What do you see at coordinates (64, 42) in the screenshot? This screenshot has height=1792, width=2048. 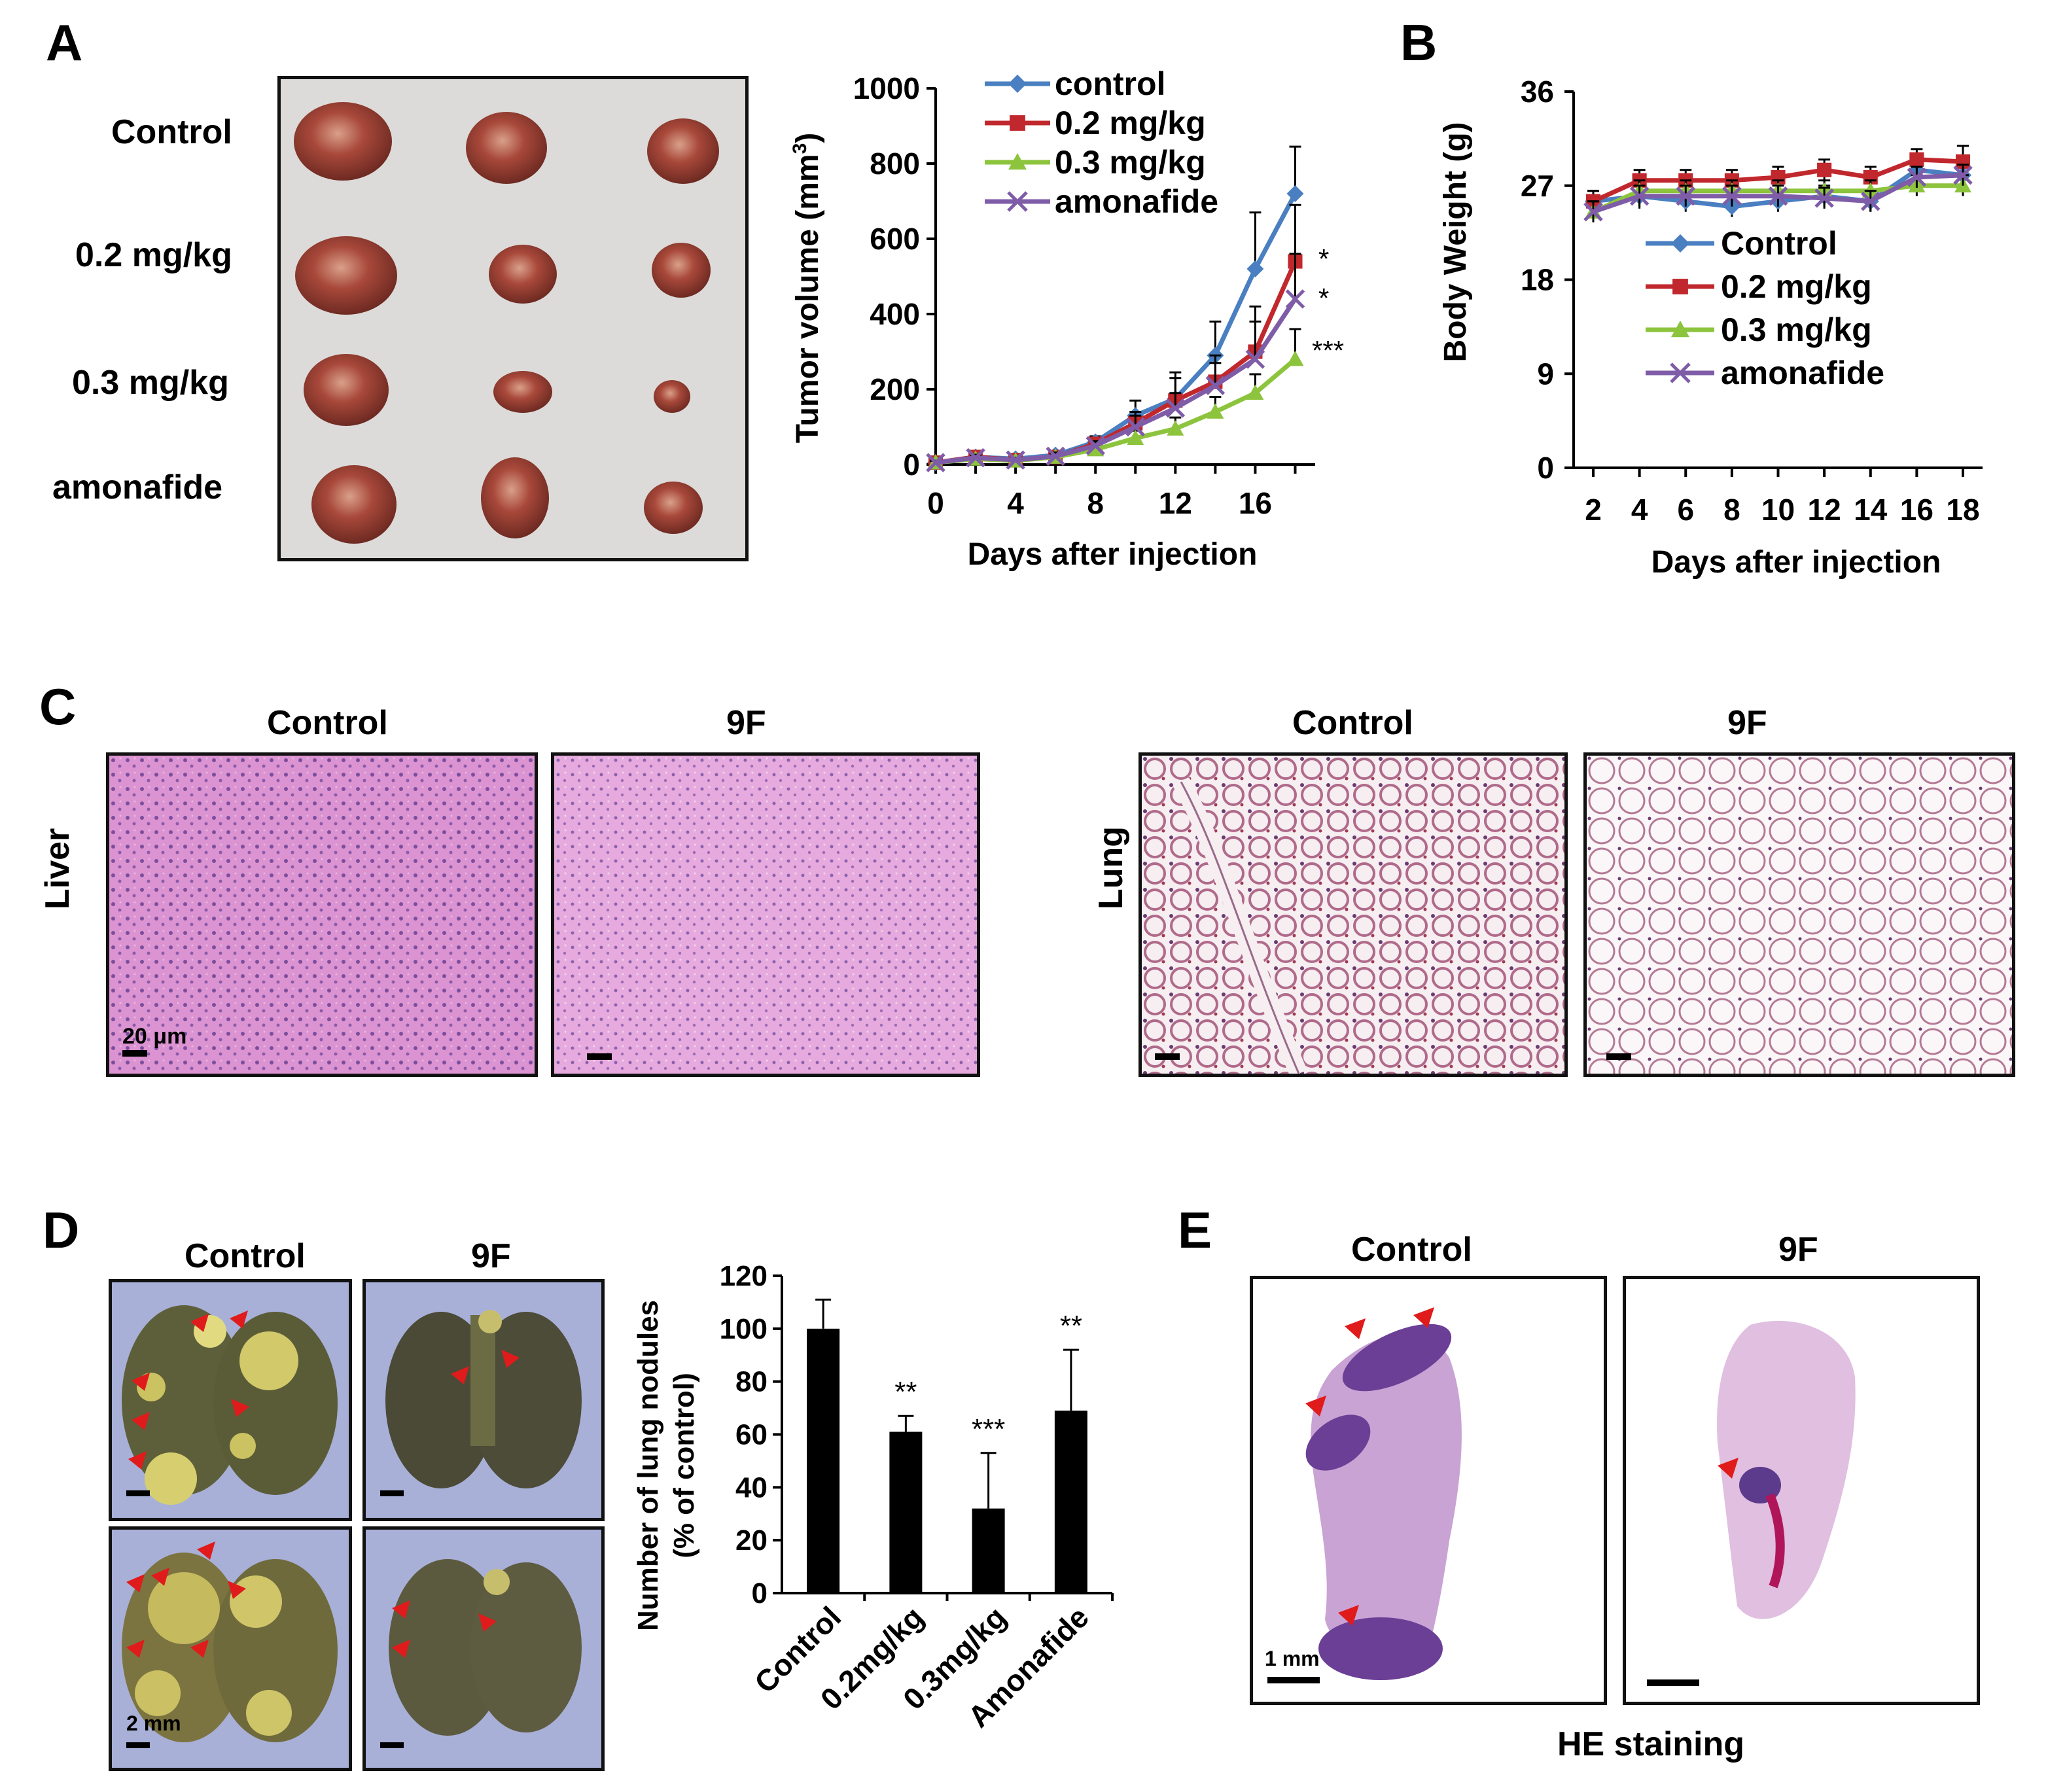 I see `panel-letter-a: A` at bounding box center [64, 42].